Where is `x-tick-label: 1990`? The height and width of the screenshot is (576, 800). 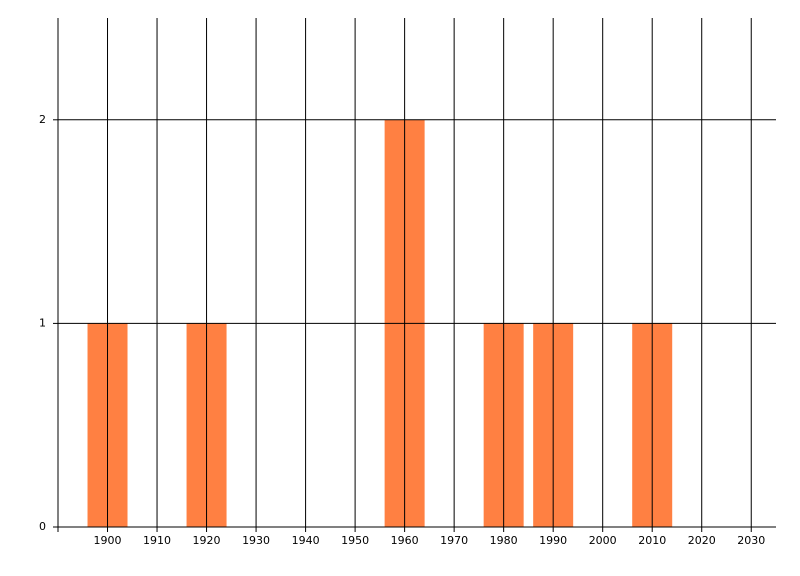
x-tick-label: 1990 is located at coordinates (553, 540).